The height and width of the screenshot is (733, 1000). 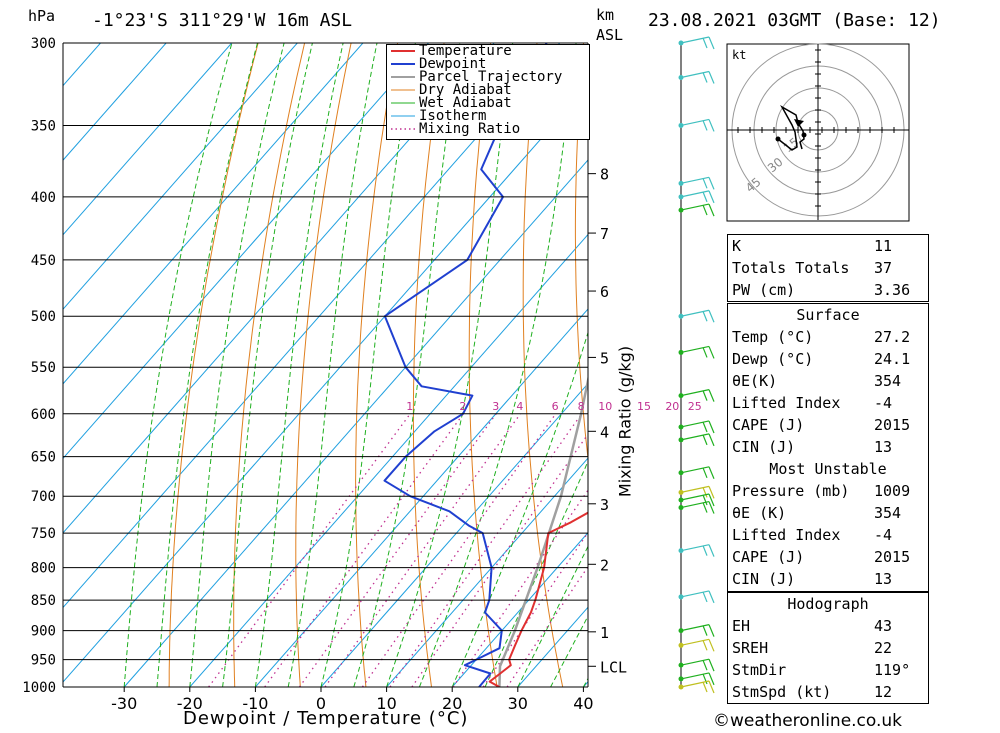 I want to click on surface-temp-row: Temp (°C) 27.2, so click(x=821, y=337).